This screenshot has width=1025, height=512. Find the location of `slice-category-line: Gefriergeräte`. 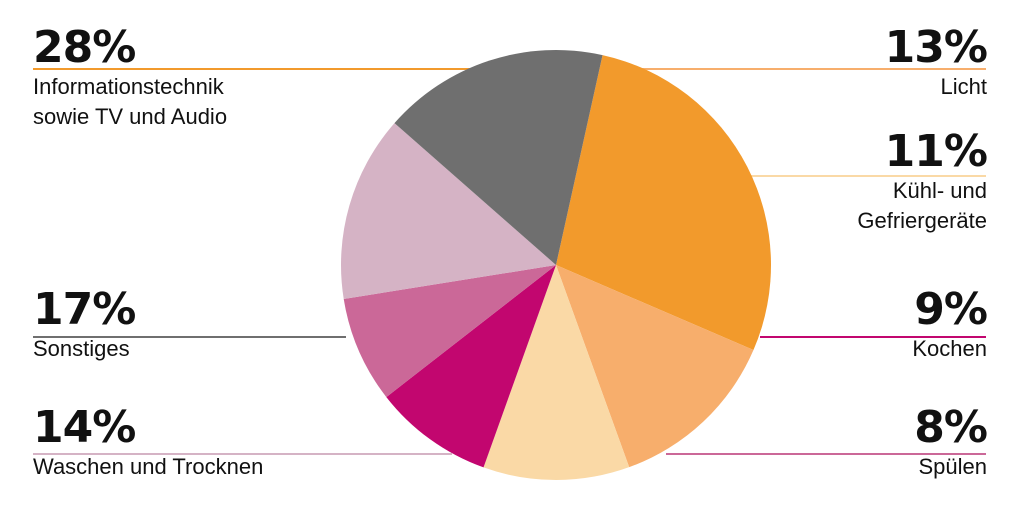

slice-category-line: Gefriergeräte is located at coordinates (922, 220).